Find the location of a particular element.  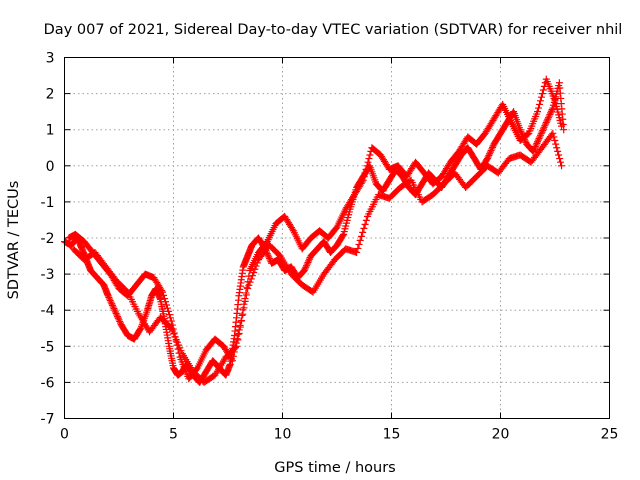

y-axis-label: SDTVAR / TECUs is located at coordinates (14, 240).